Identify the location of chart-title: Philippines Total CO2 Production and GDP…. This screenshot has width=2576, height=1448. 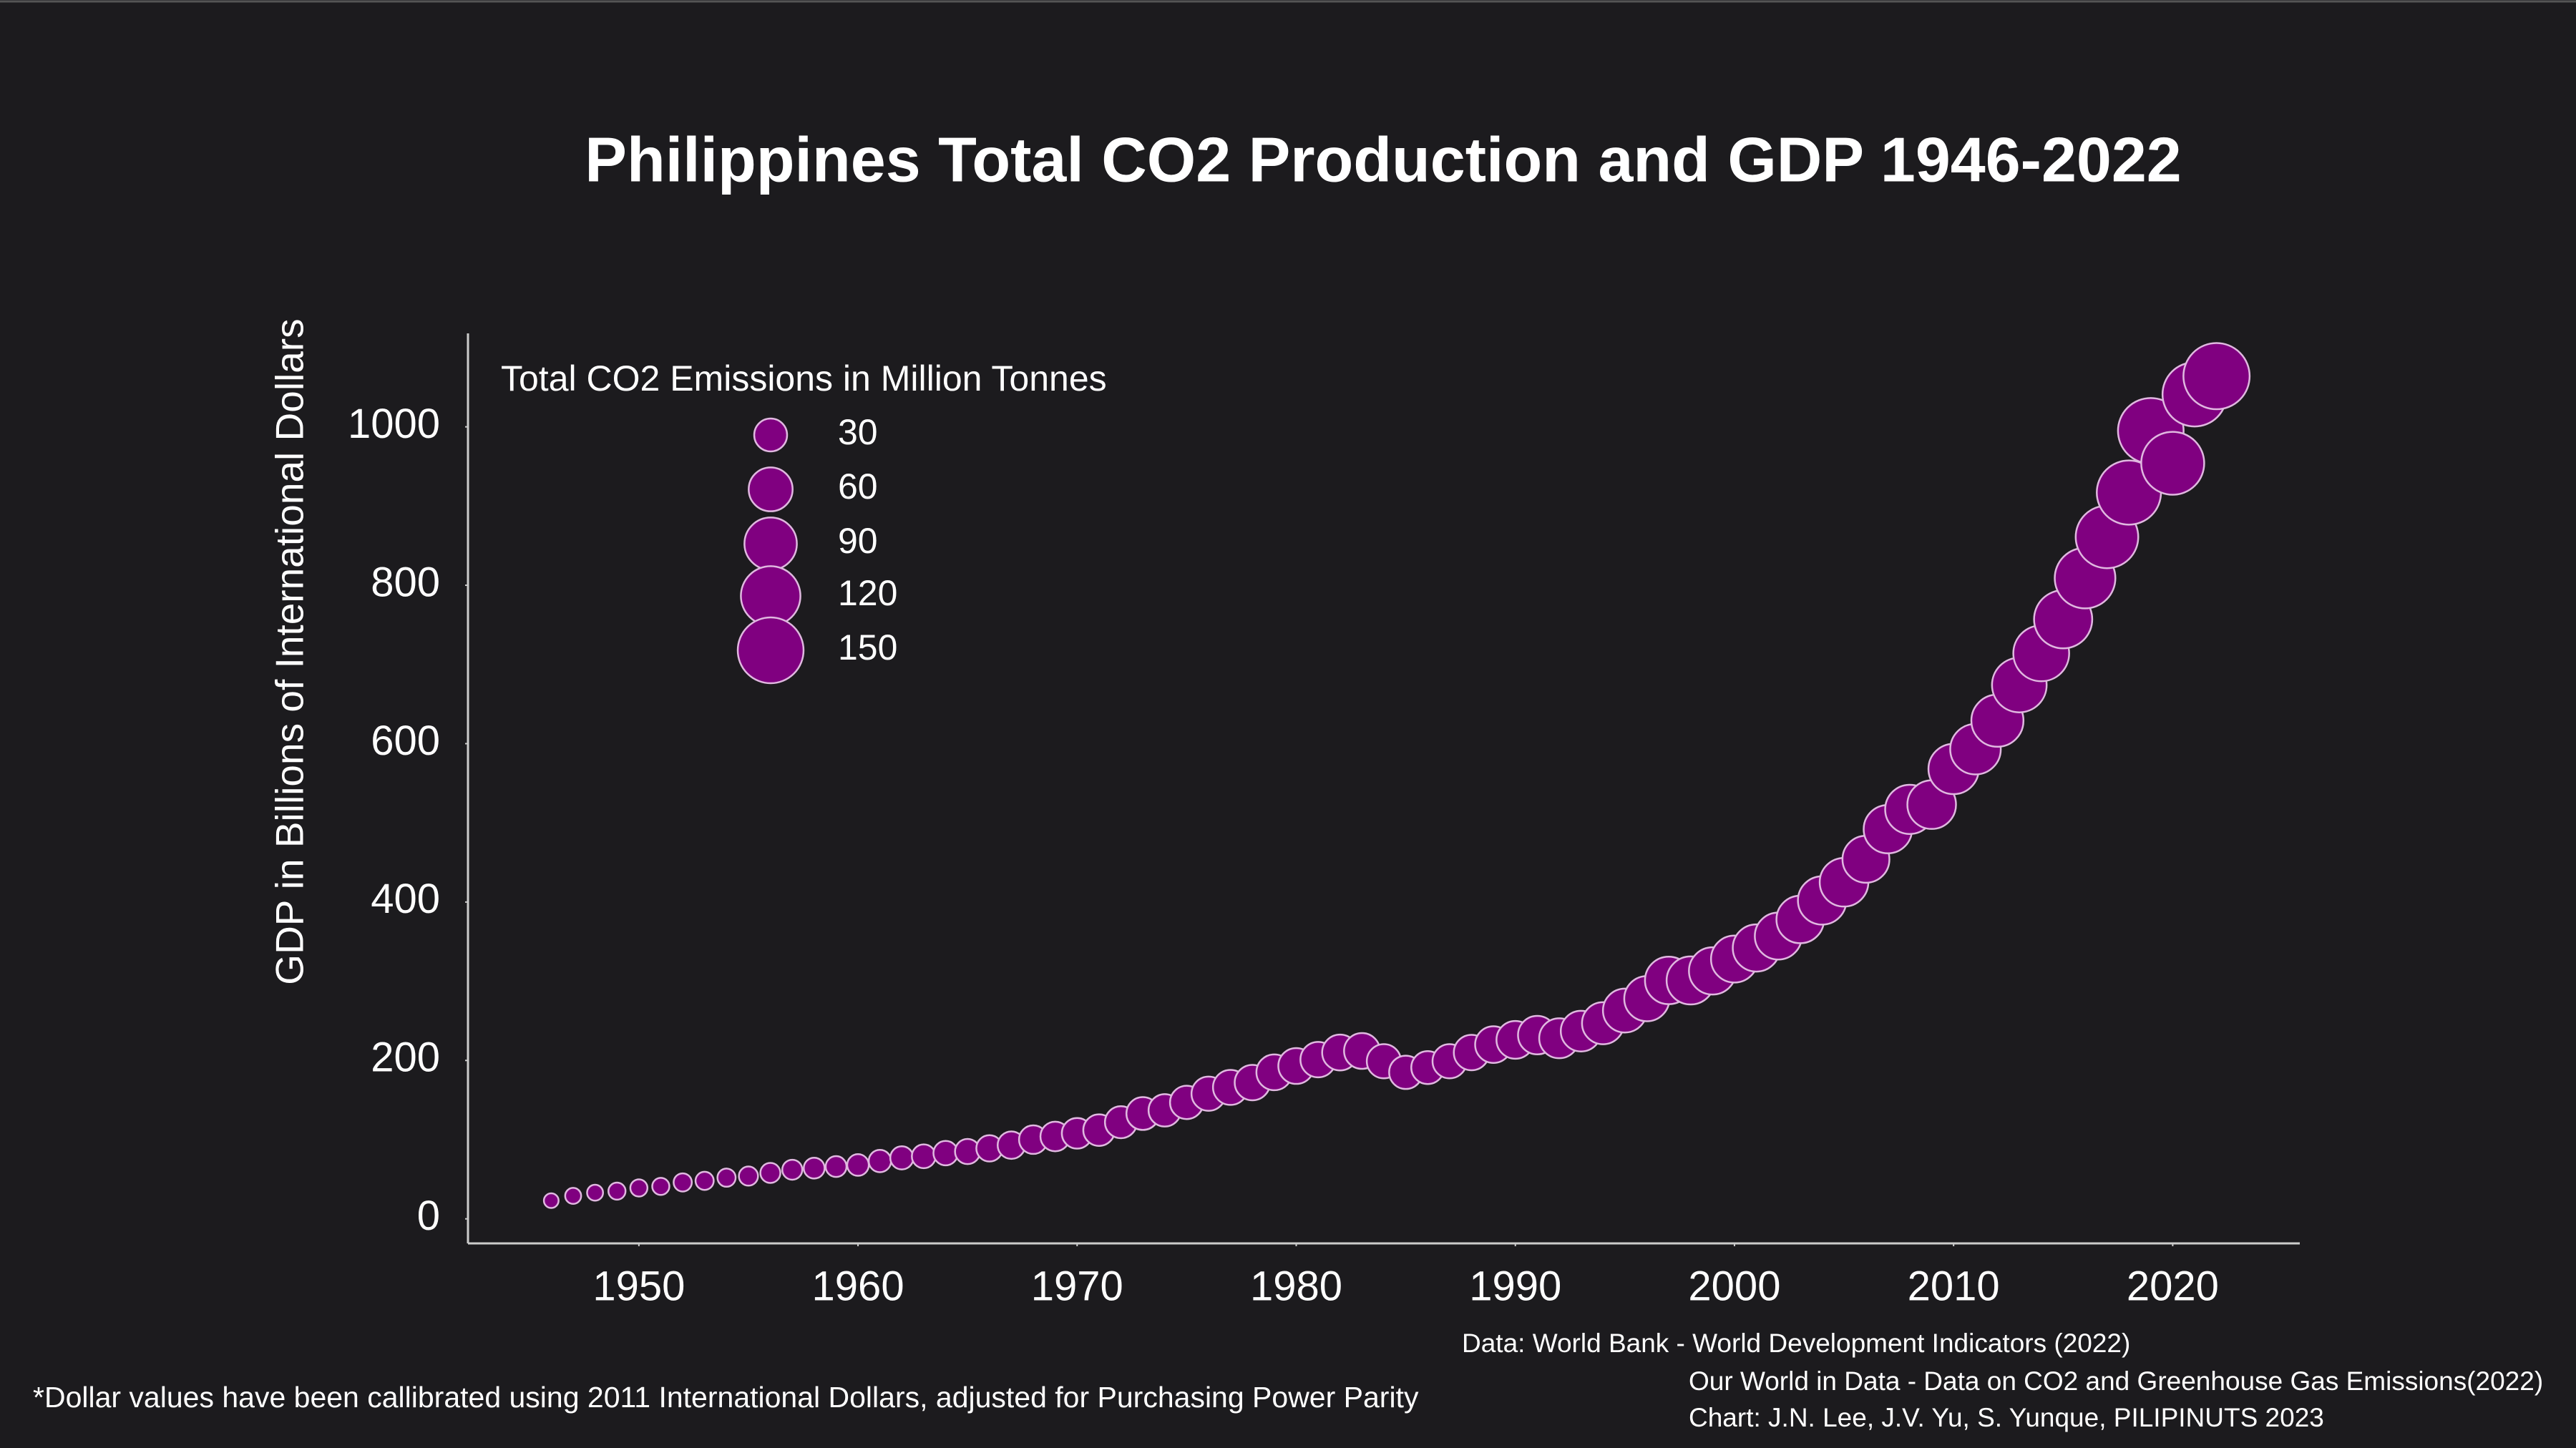
(1383, 159).